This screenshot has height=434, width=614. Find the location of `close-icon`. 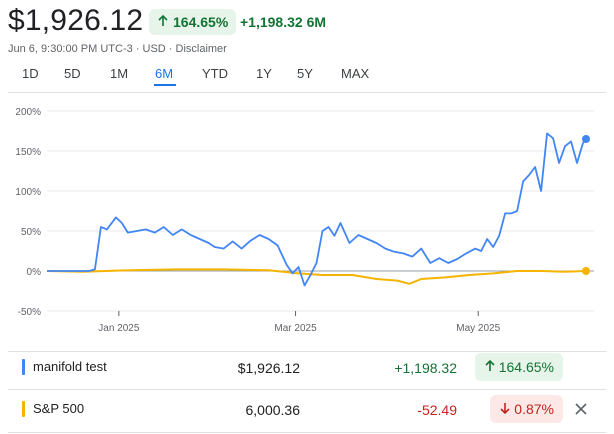

close-icon is located at coordinates (581, 409).